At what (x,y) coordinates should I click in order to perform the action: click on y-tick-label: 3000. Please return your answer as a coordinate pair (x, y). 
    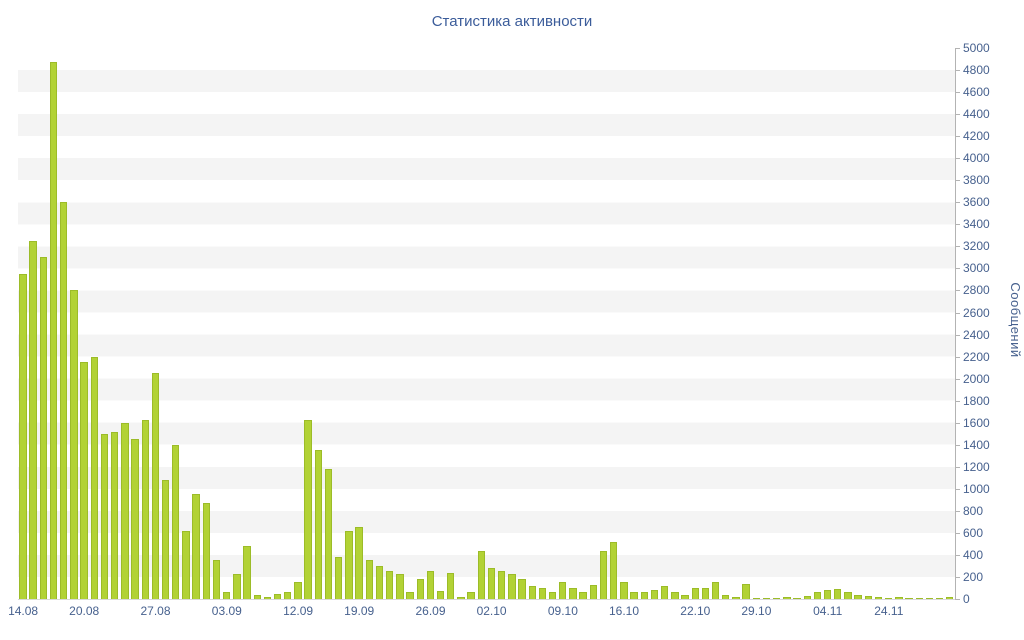
    Looking at the image, I should click on (976, 268).